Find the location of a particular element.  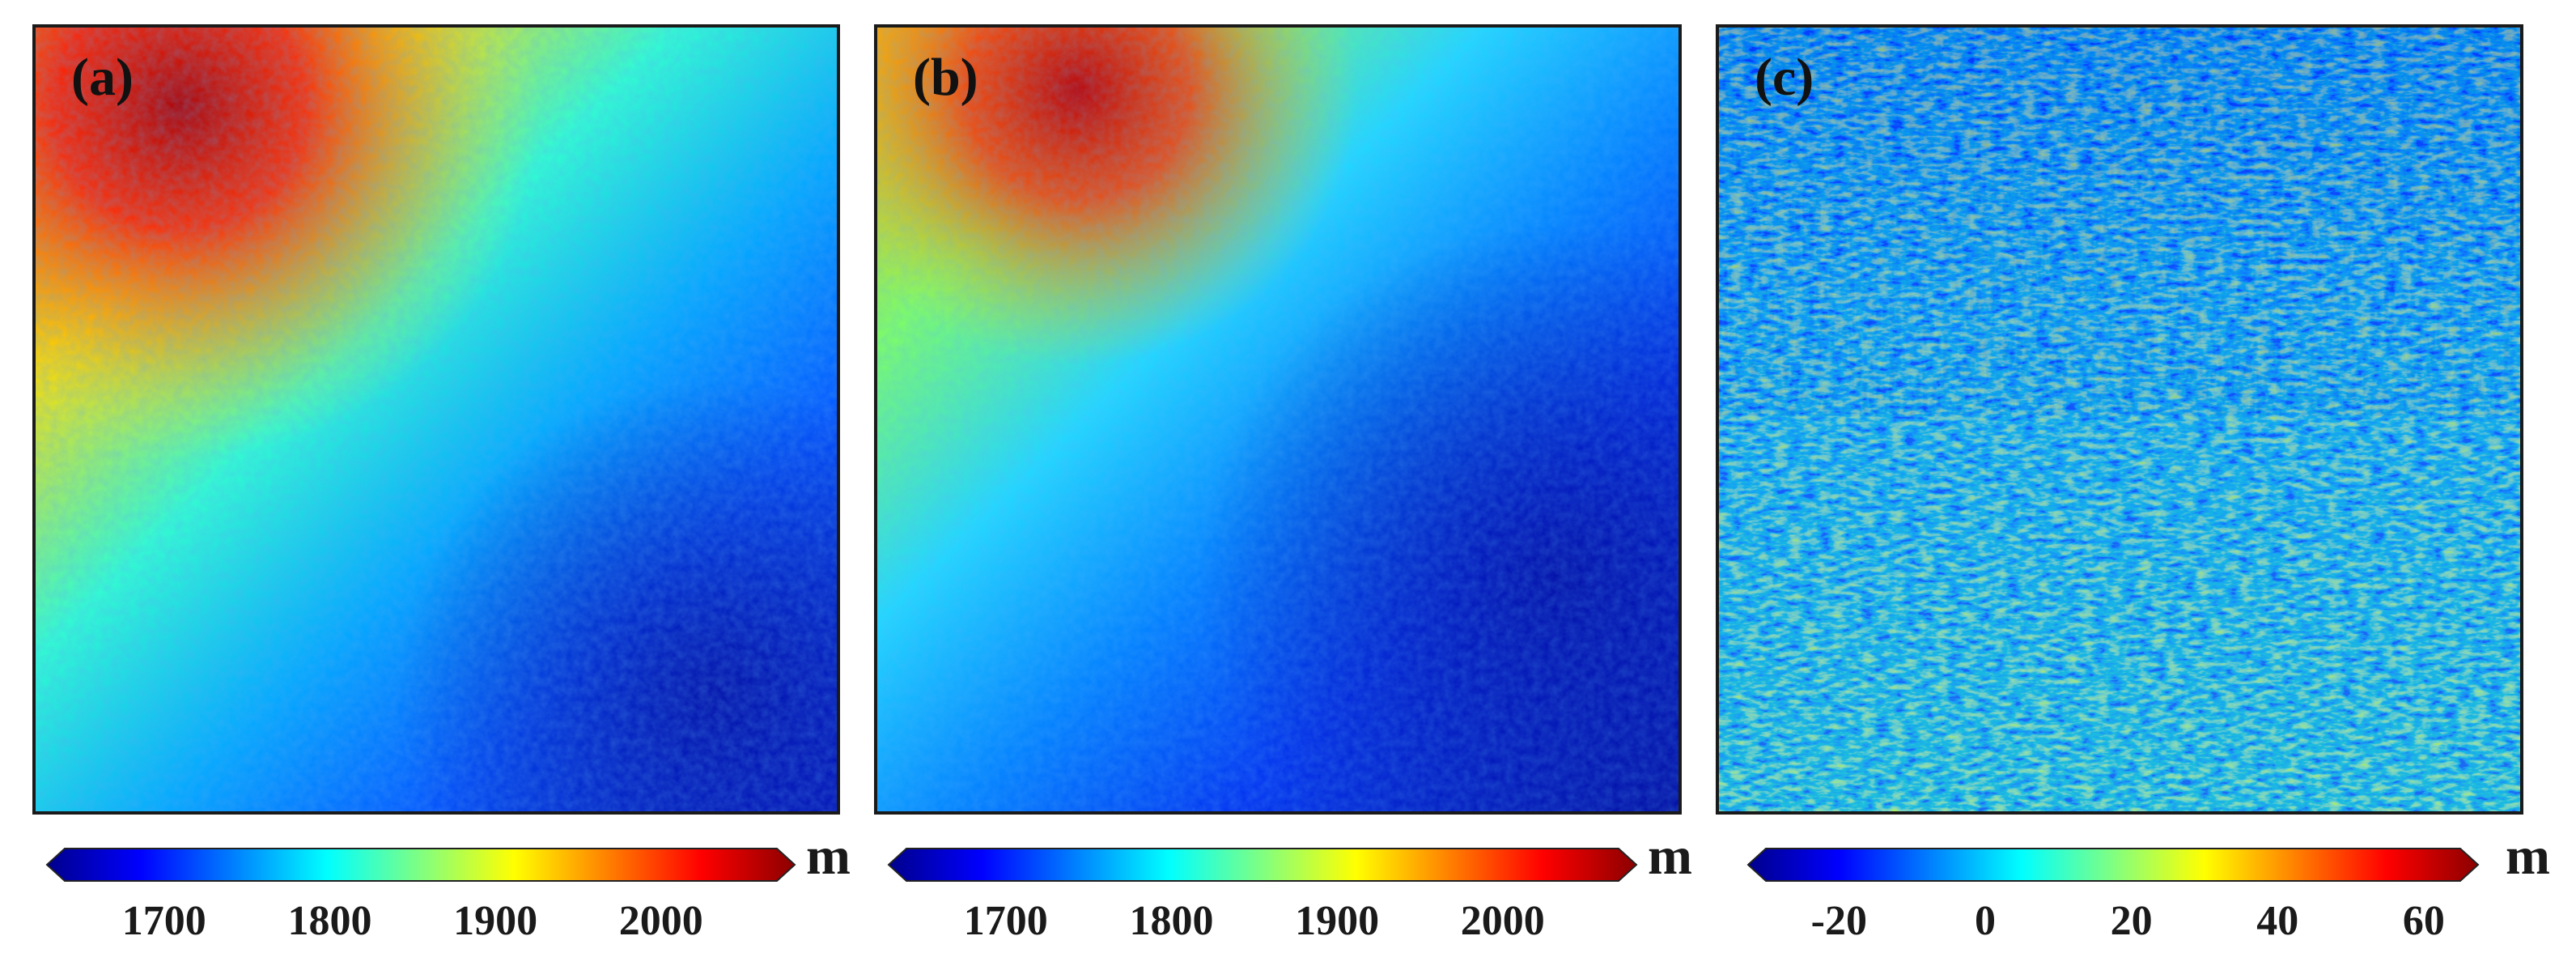

colorbar-c is located at coordinates (2113, 865).